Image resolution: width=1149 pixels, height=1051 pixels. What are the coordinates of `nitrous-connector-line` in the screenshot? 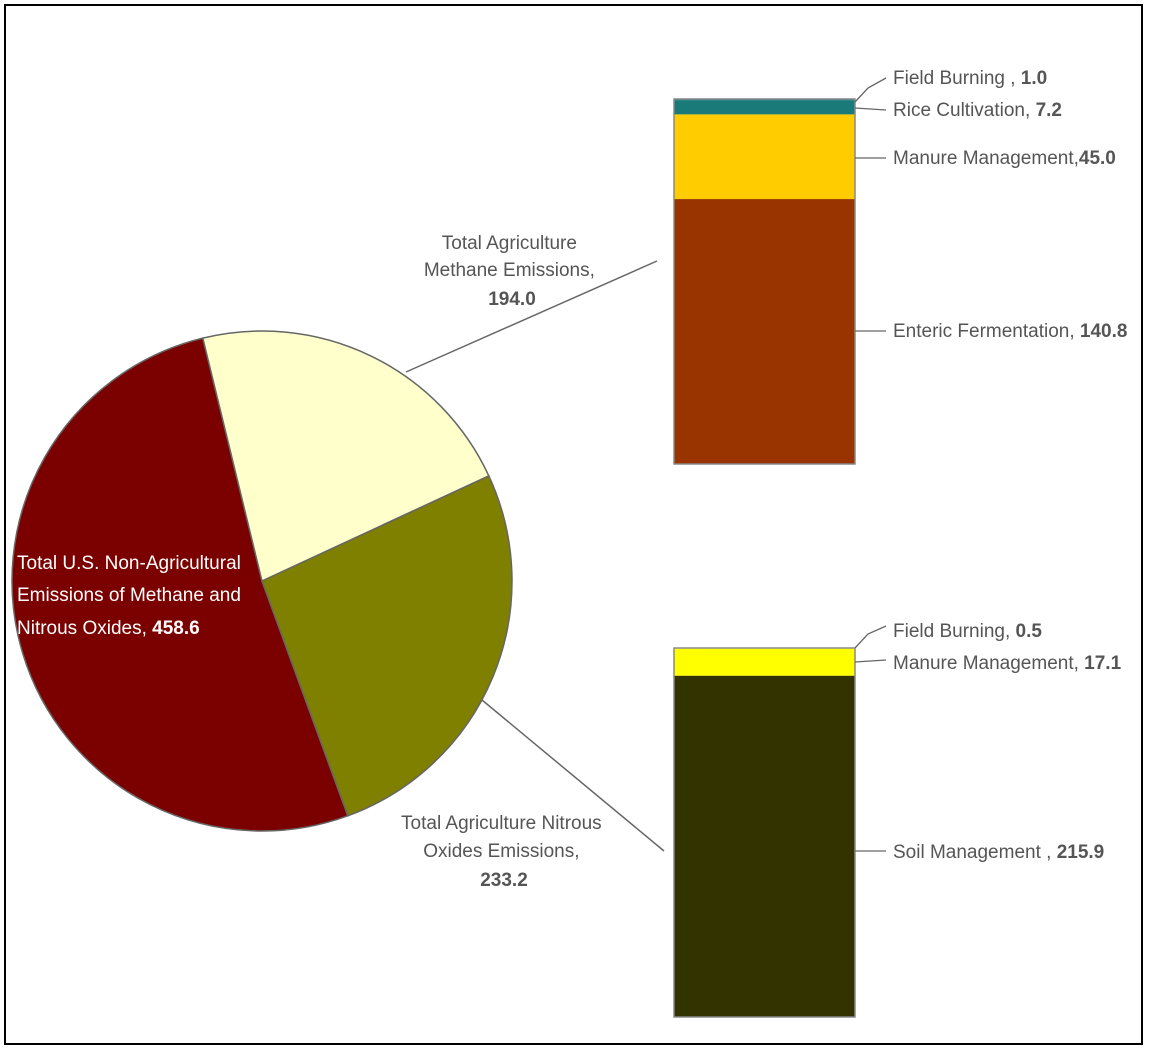 It's located at (573, 775).